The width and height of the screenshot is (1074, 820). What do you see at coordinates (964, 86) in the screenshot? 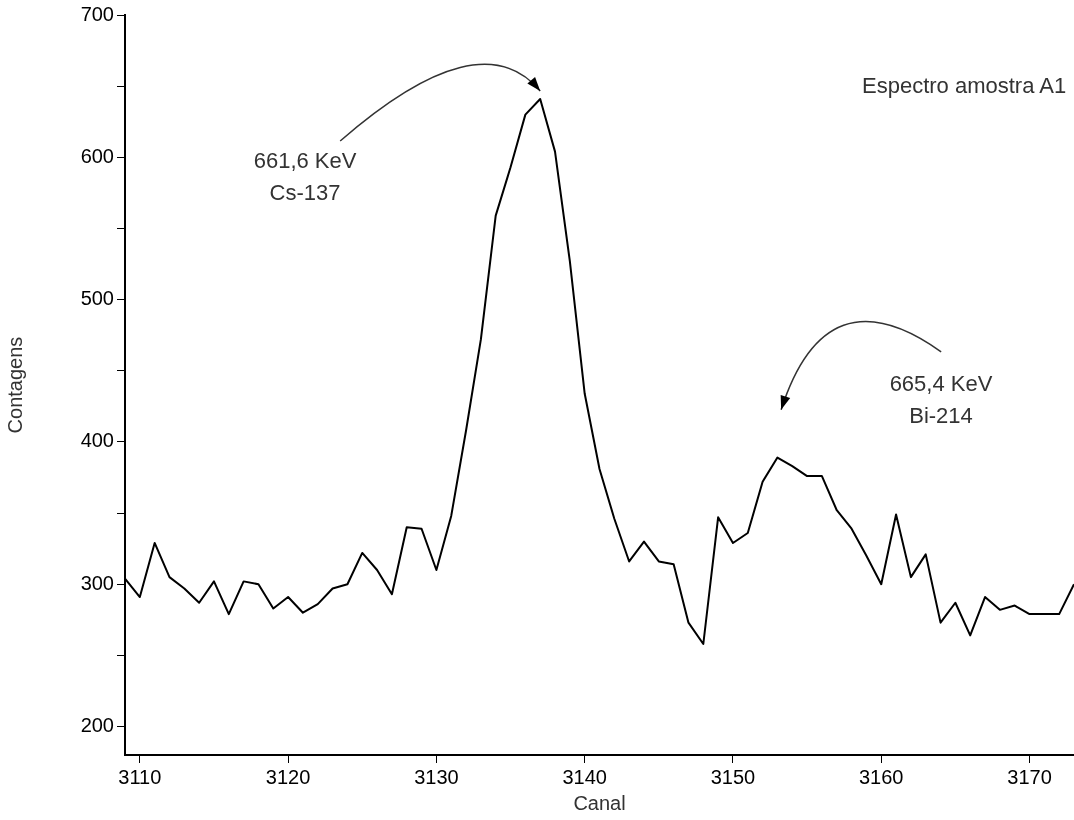
I see `annotation: Espectro amostra A1` at bounding box center [964, 86].